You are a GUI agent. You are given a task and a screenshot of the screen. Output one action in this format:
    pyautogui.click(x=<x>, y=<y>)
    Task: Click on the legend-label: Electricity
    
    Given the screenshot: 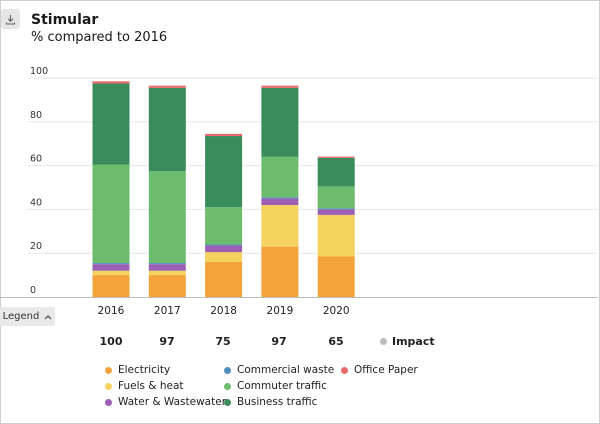 What is the action you would take?
    pyautogui.click(x=144, y=370)
    